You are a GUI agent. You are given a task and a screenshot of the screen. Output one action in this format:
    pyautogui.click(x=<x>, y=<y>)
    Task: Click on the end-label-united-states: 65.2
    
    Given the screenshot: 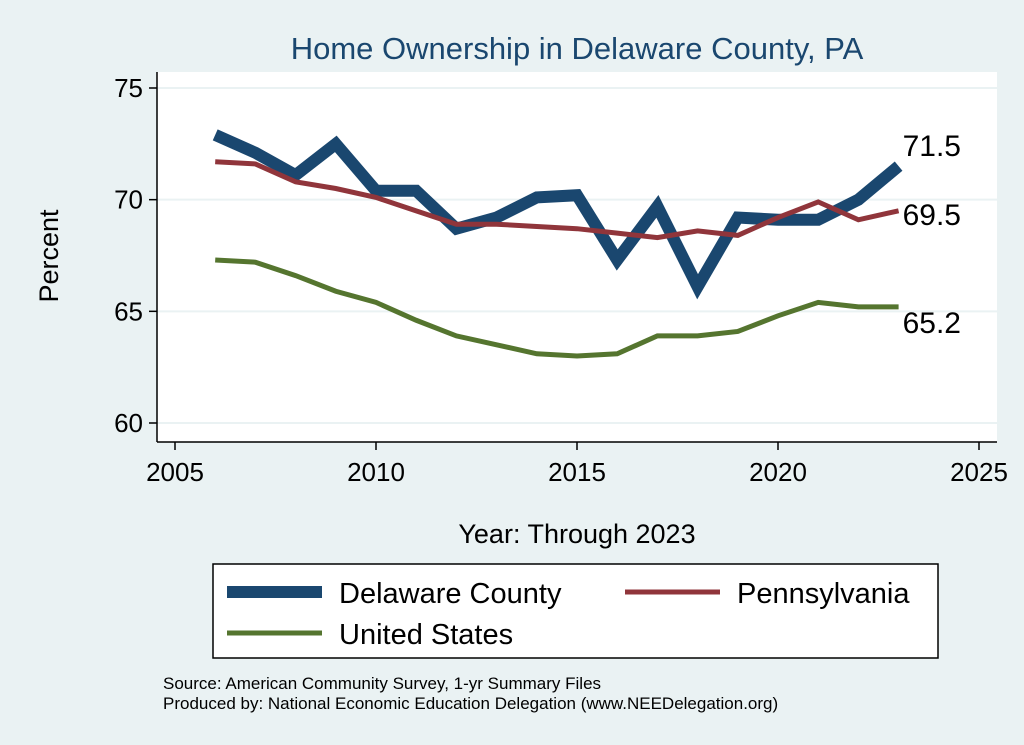 What is the action you would take?
    pyautogui.click(x=932, y=323)
    